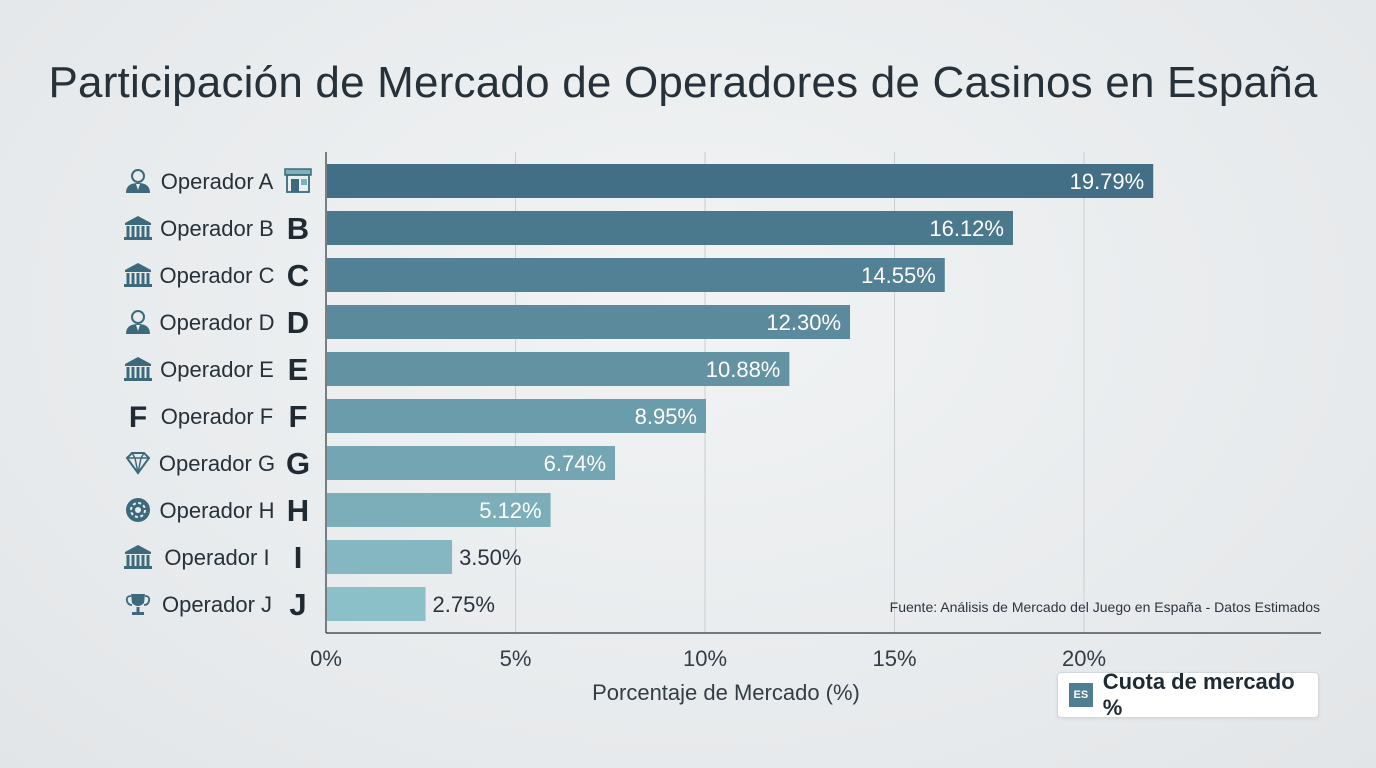  What do you see at coordinates (298, 228) in the screenshot?
I see `letter-marker: B` at bounding box center [298, 228].